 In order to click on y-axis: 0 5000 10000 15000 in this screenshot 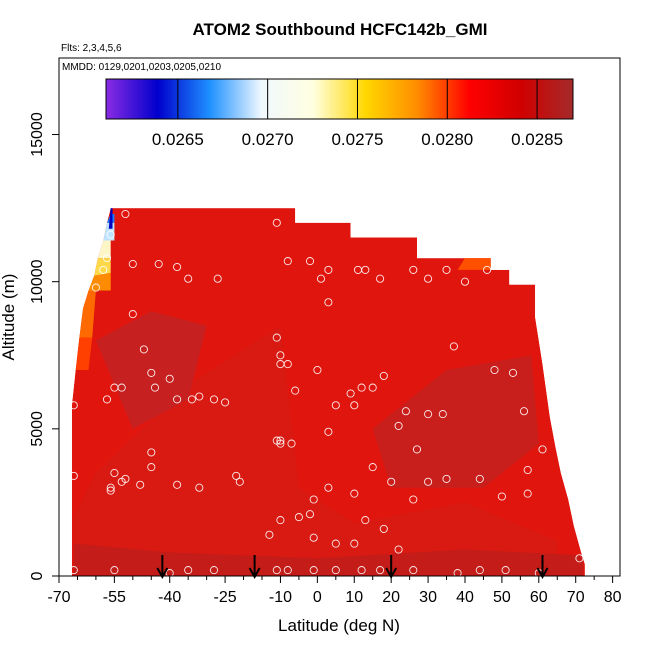, I will do `click(44, 346)`.